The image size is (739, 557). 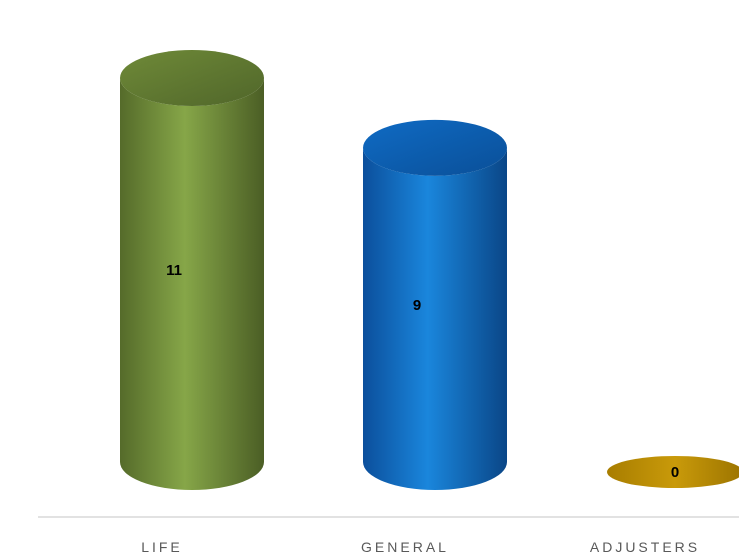 What do you see at coordinates (435, 147) in the screenshot?
I see `bar-top-general` at bounding box center [435, 147].